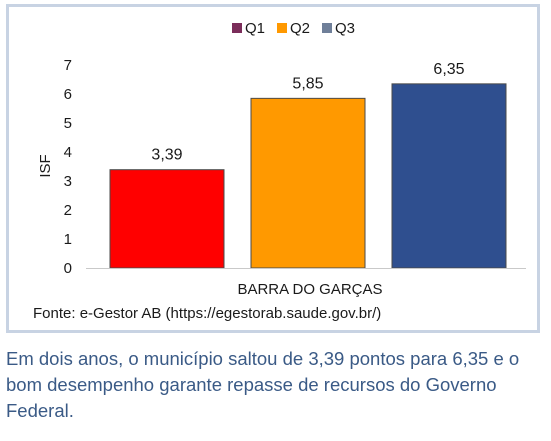 This screenshot has height=441, width=551. I want to click on y-tick-label: 7, so click(68, 65).